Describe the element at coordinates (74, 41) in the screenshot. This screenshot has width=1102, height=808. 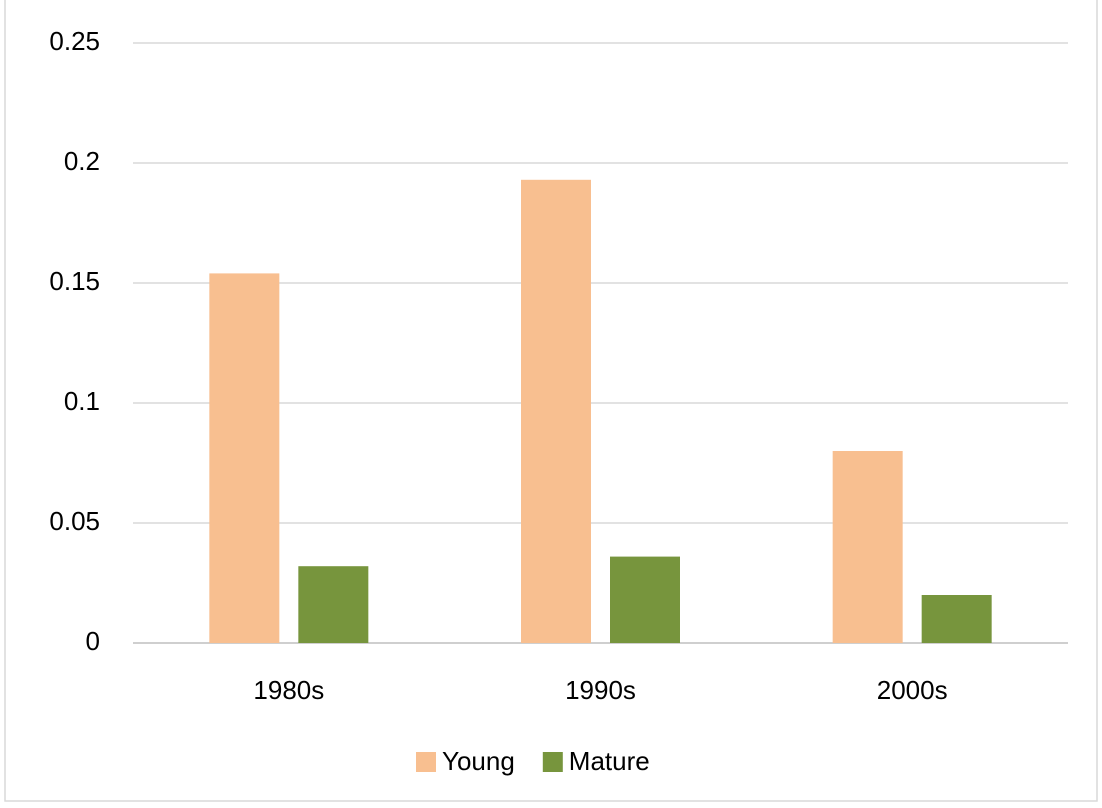
I see `y-tick-label: 0.25` at that location.